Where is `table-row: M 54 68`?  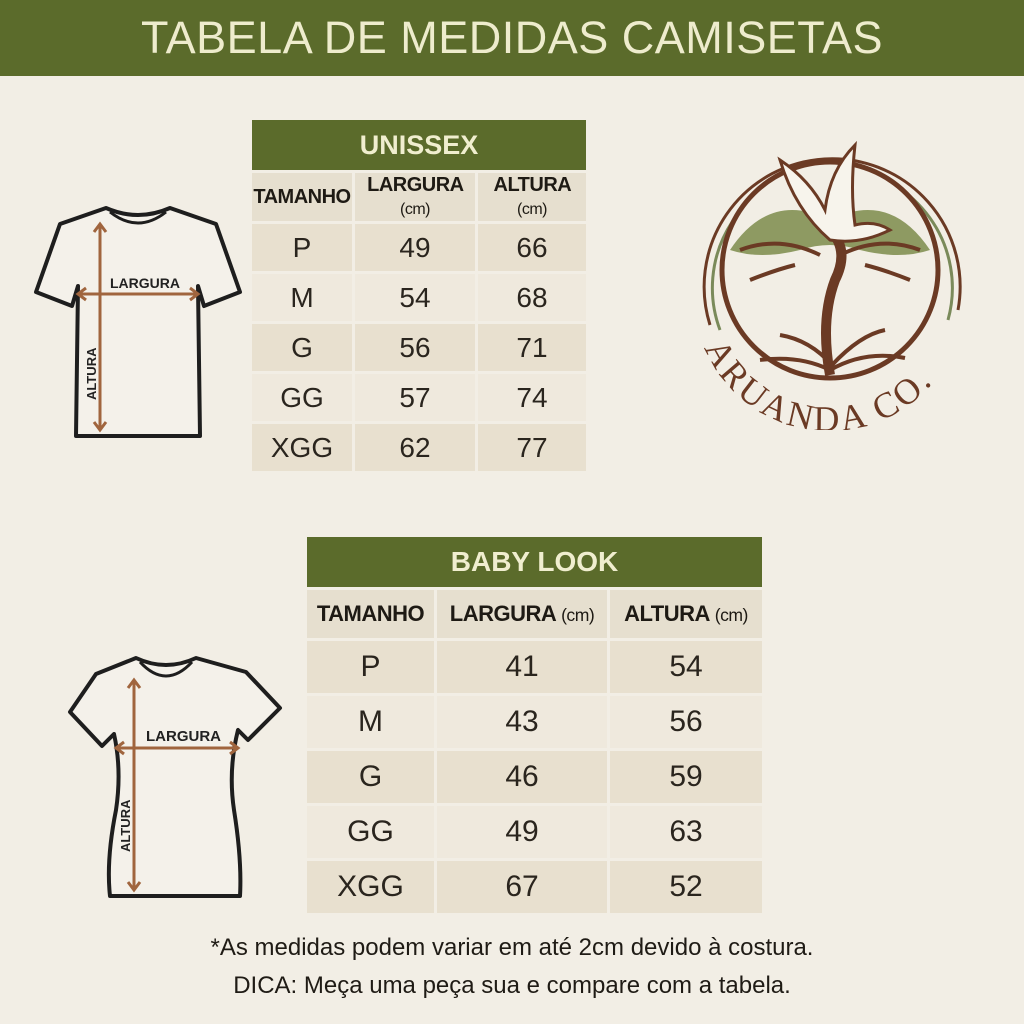
table-row: M 54 68 is located at coordinates (419, 297).